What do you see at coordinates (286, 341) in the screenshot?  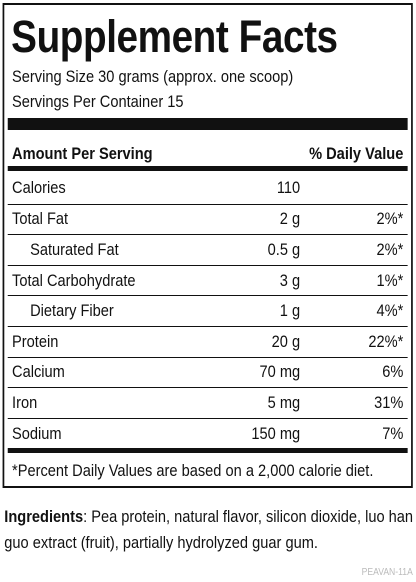 I see `amount: 20 g` at bounding box center [286, 341].